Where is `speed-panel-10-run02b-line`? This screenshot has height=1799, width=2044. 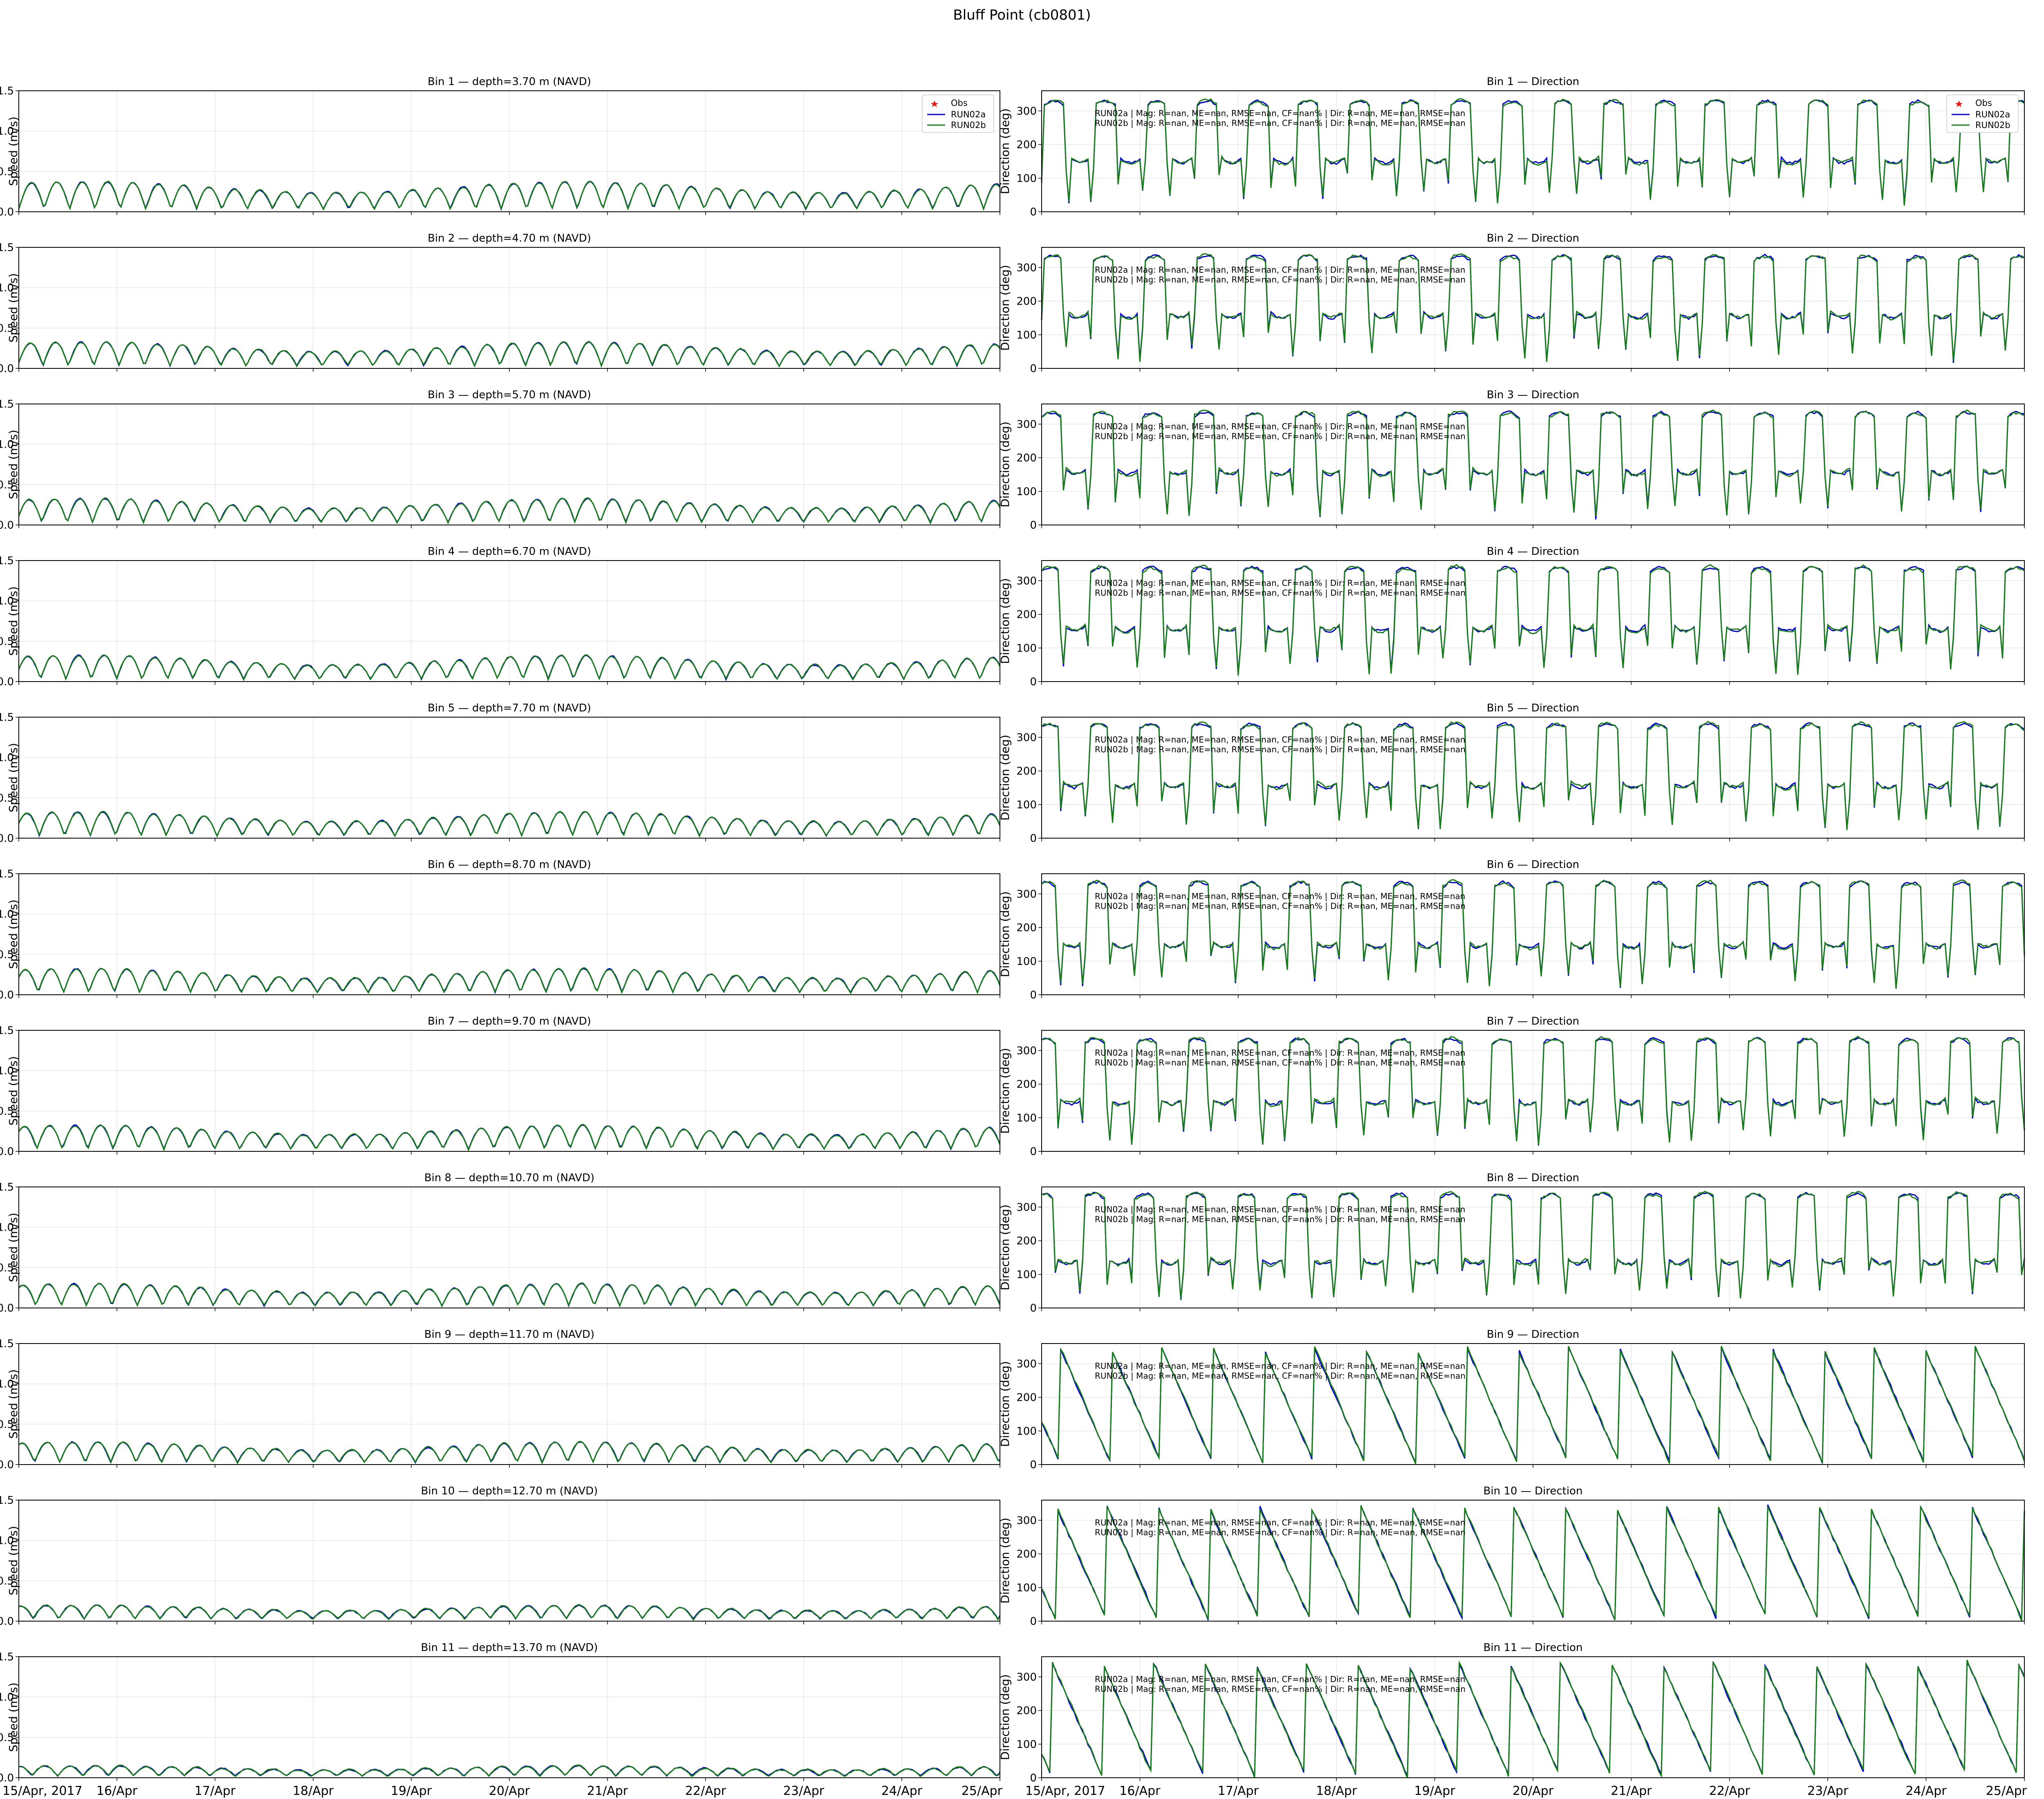
speed-panel-10-run02b-line is located at coordinates (510, 1613).